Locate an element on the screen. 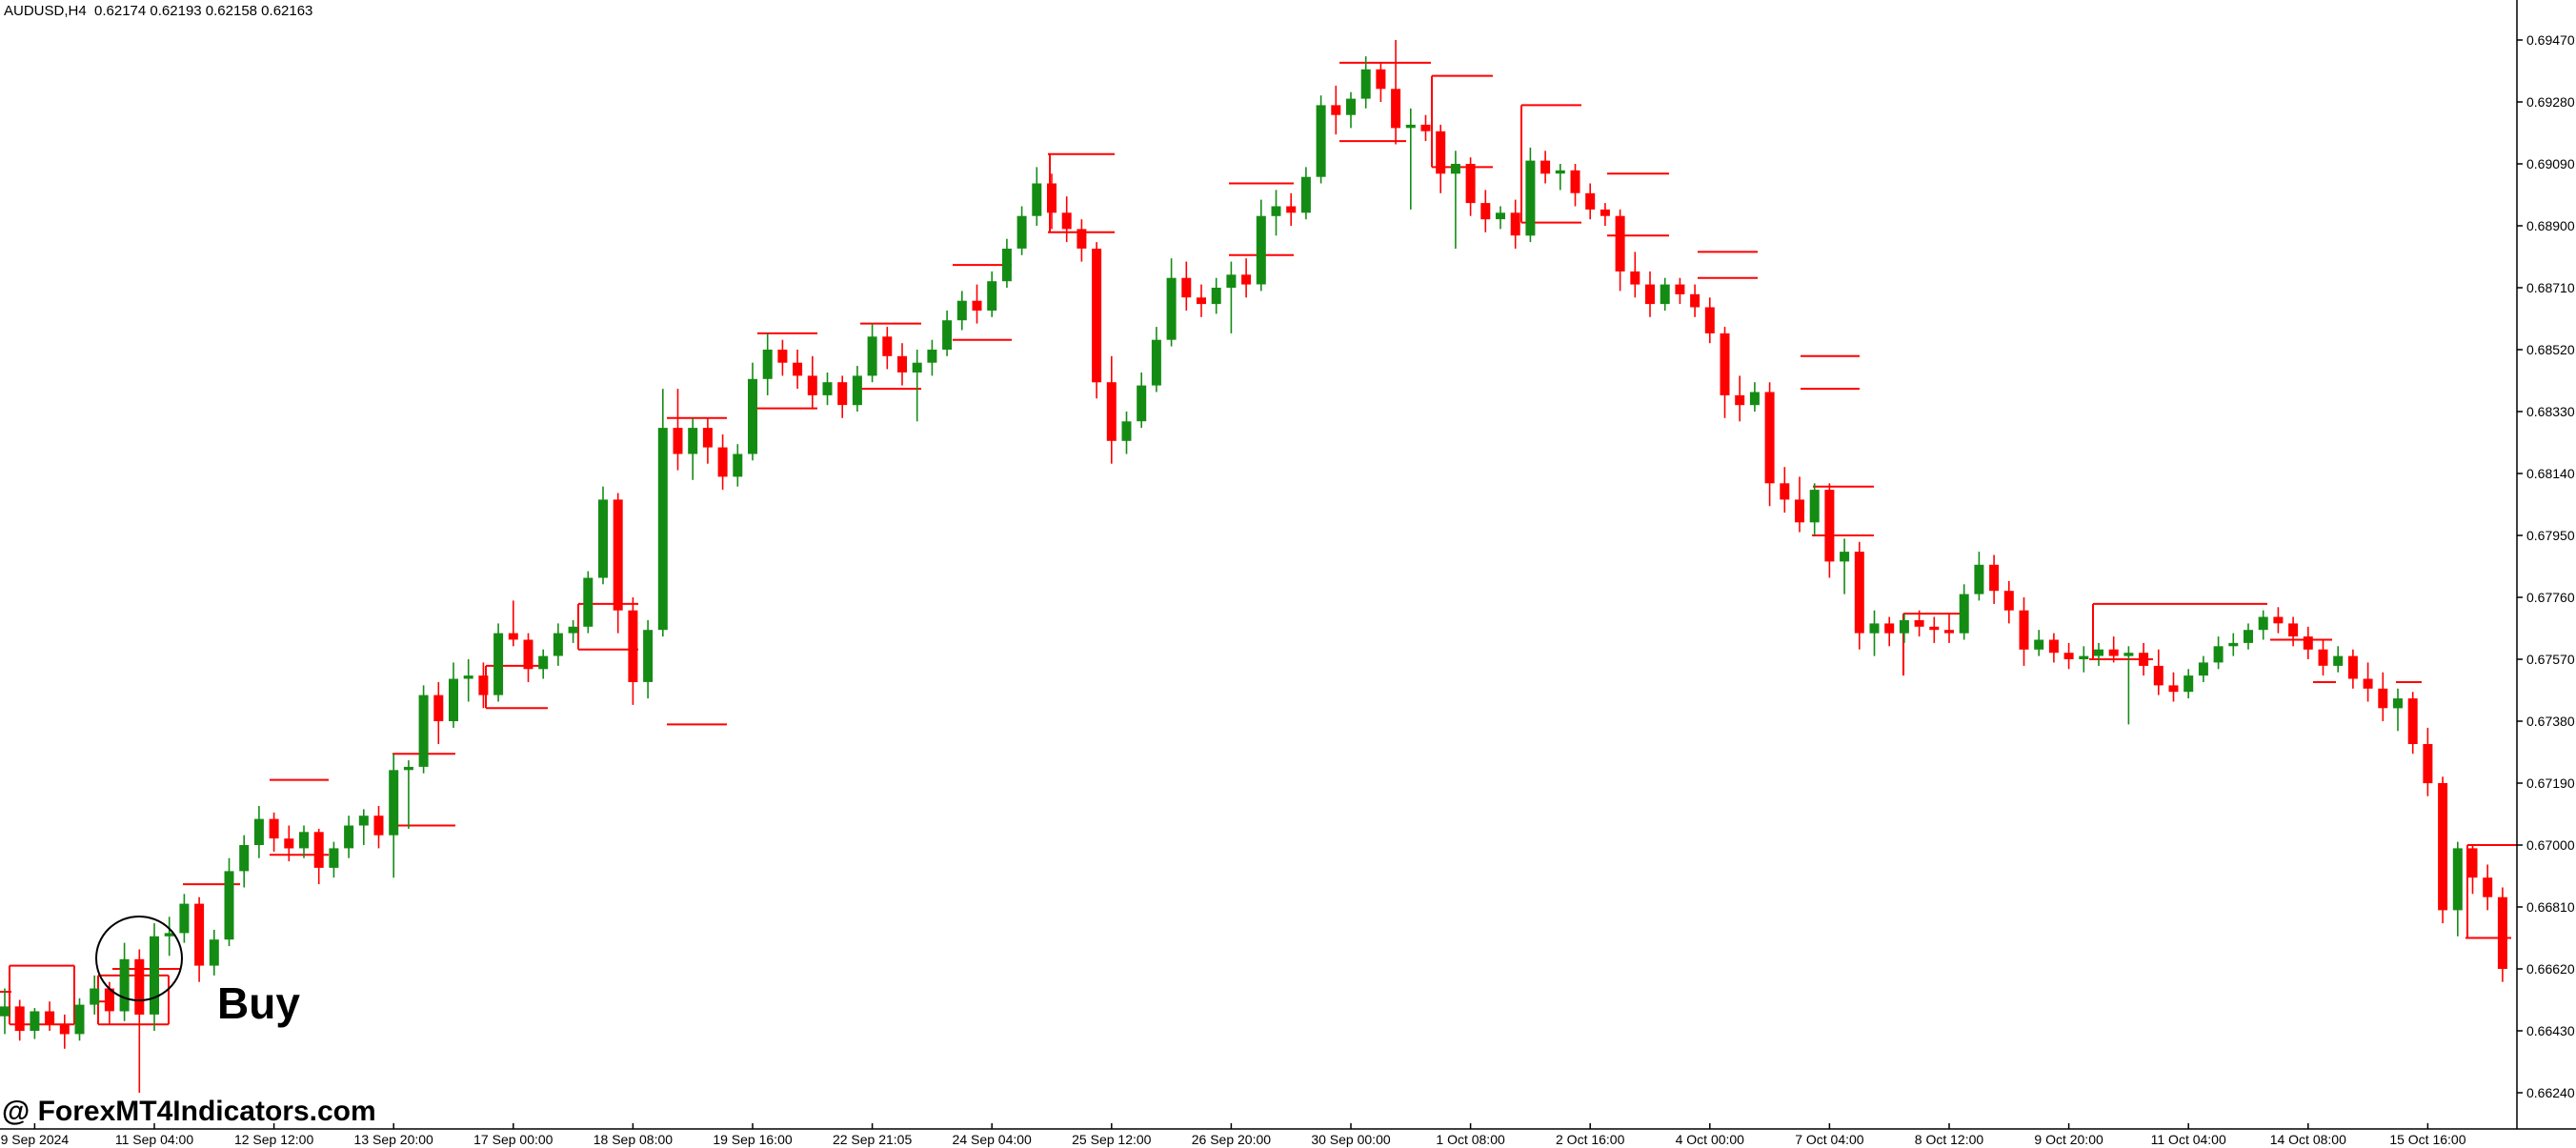 Image resolution: width=2576 pixels, height=1148 pixels. buy-signal-circle-annotation is located at coordinates (139, 958).